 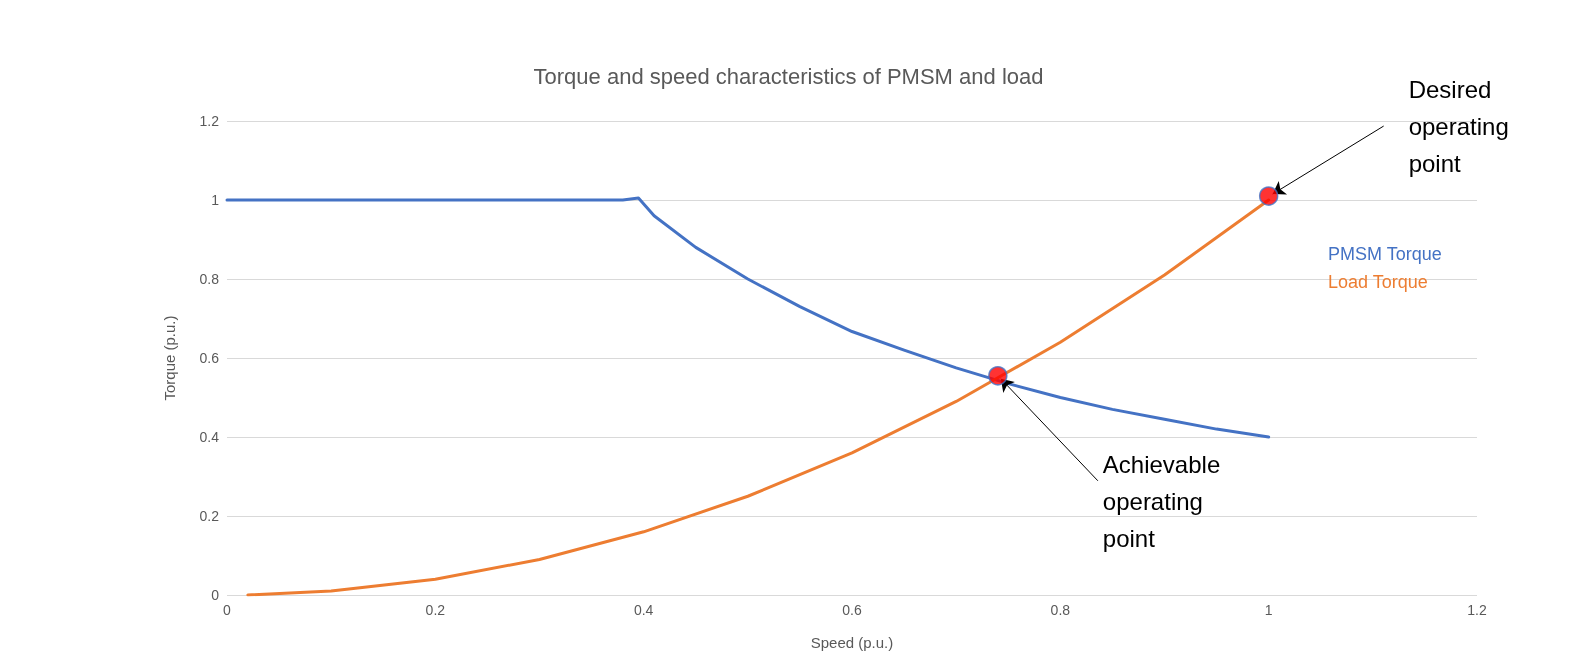 What do you see at coordinates (209, 516) in the screenshot?
I see `y-tick-label: 0.2` at bounding box center [209, 516].